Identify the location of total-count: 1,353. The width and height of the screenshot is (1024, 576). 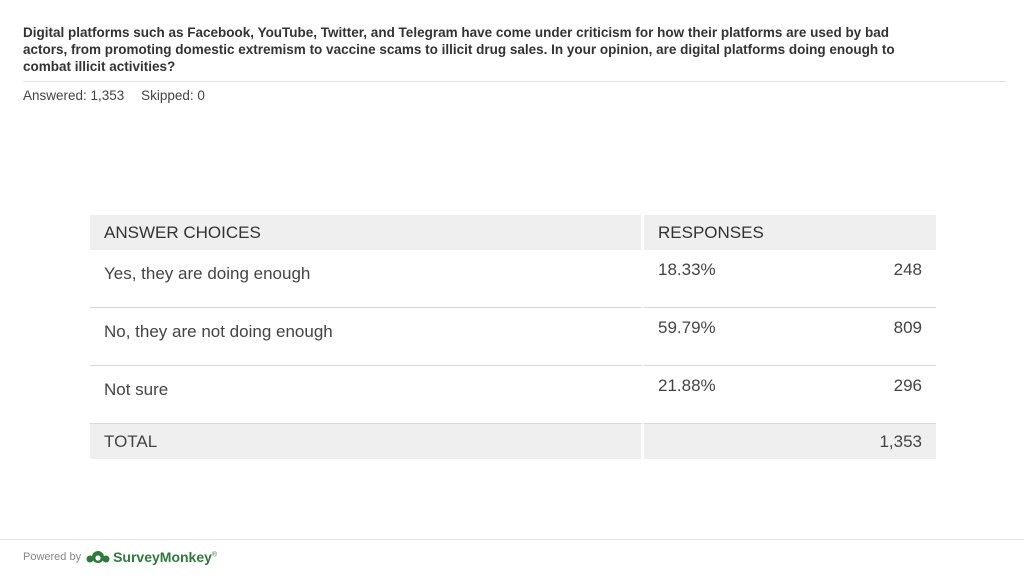
(900, 441).